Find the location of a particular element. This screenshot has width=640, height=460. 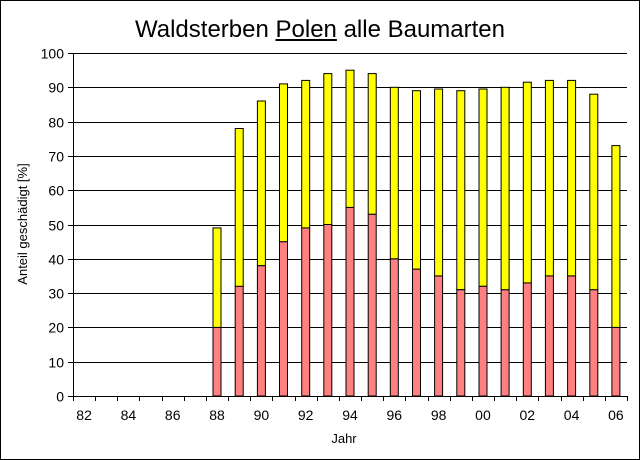

x-tick-label: 00 is located at coordinates (483, 415).